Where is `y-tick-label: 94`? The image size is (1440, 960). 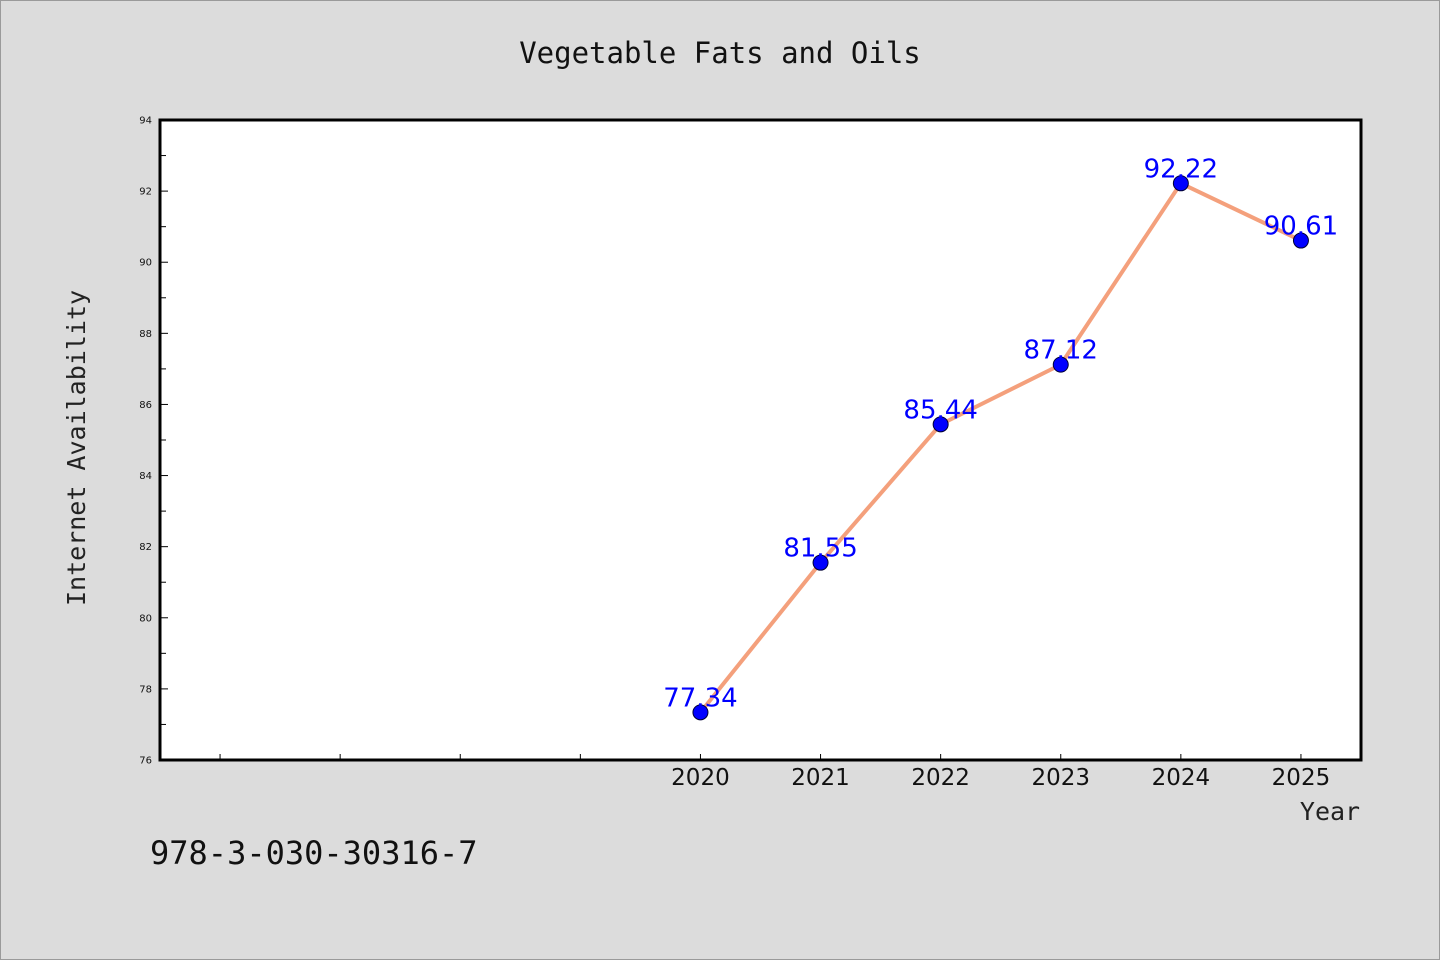
y-tick-label: 94 is located at coordinates (145, 121).